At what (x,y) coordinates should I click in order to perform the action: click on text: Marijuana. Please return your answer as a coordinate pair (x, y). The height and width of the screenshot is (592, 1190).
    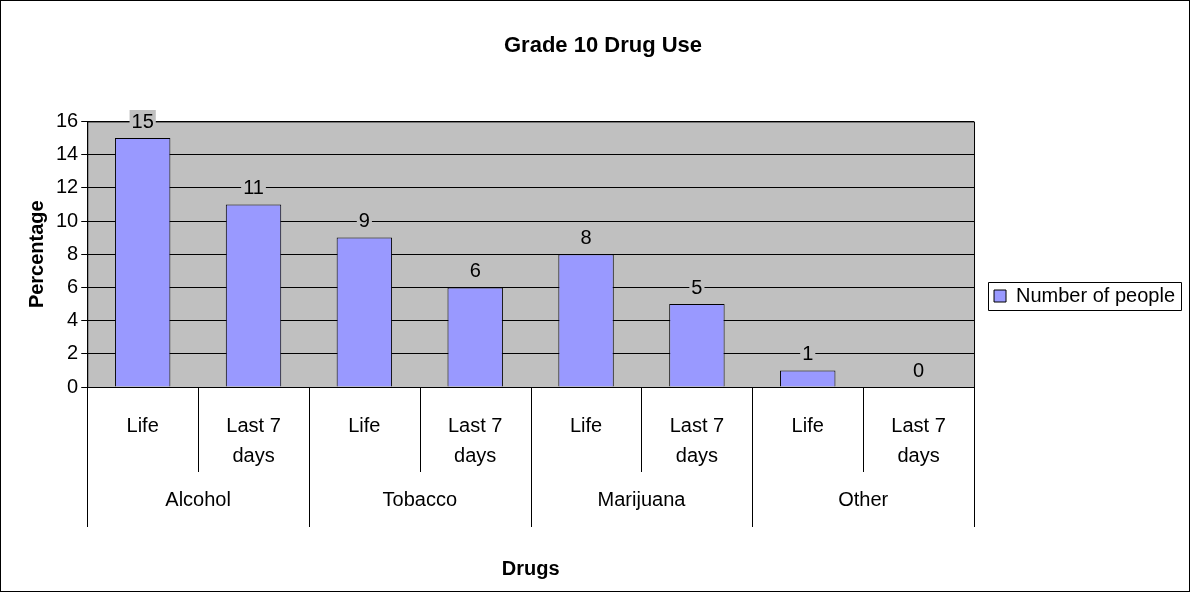
    Looking at the image, I should click on (642, 498).